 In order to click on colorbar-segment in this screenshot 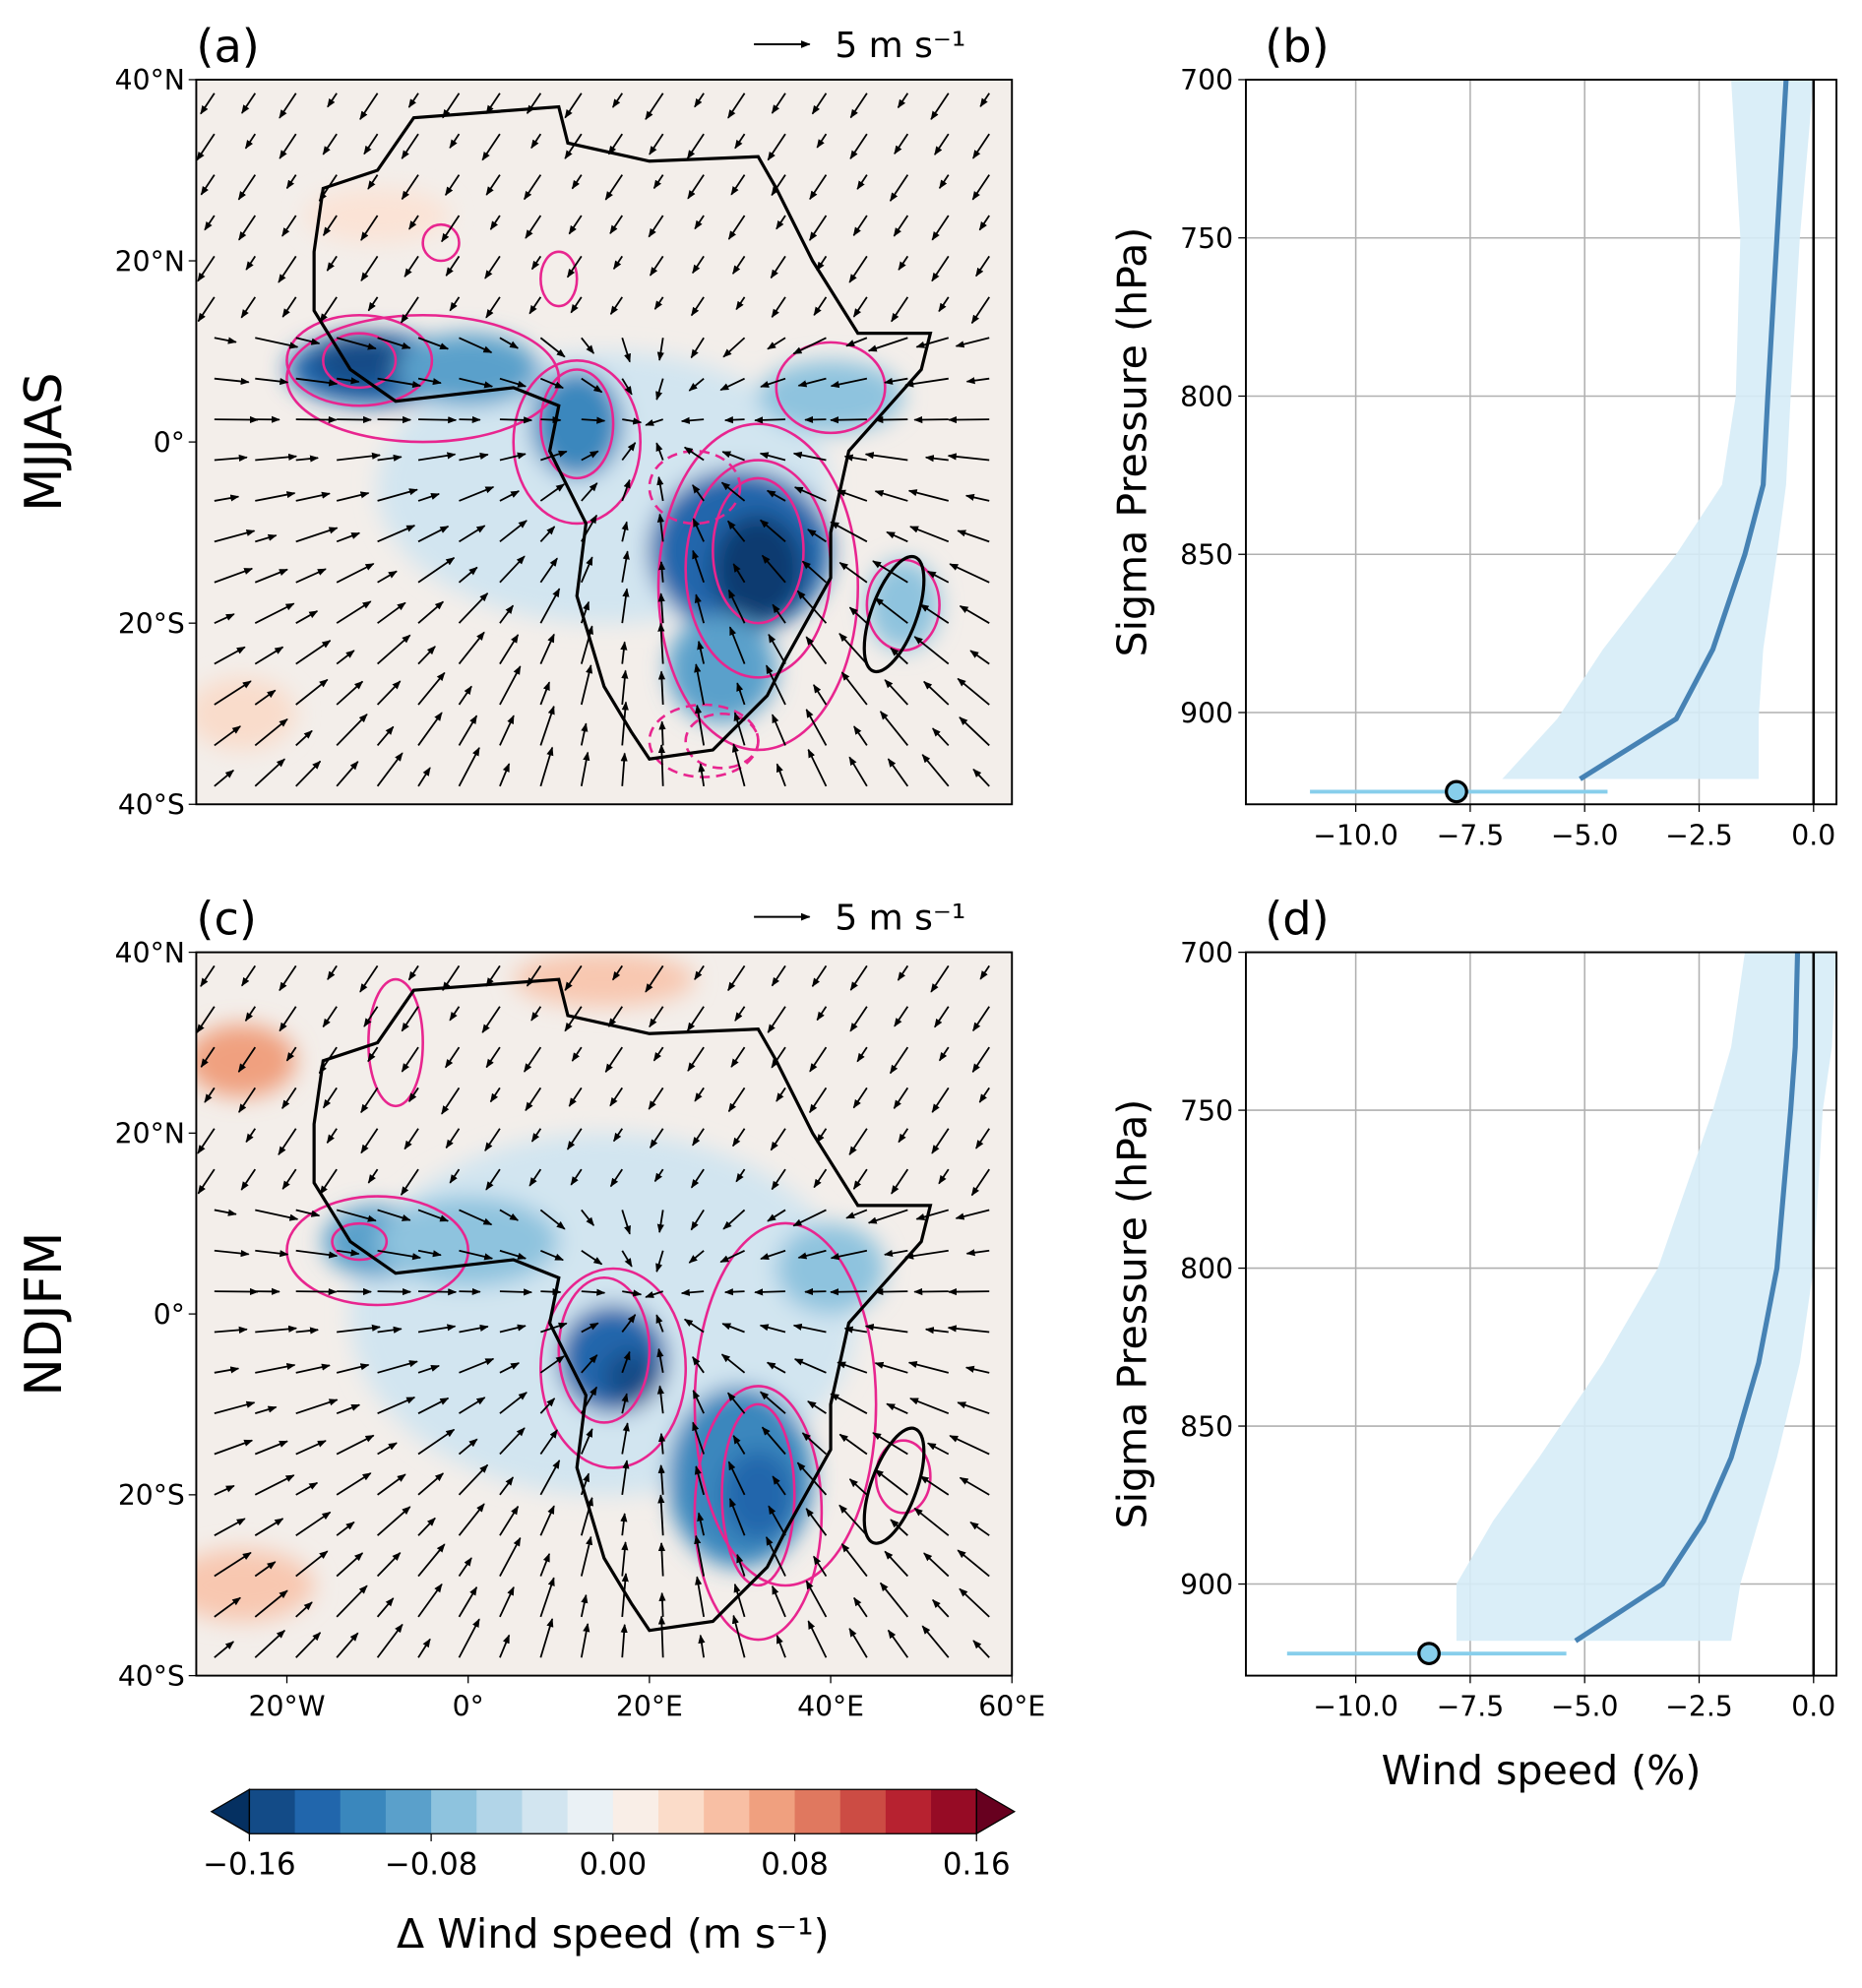, I will do `click(954, 1812)`.